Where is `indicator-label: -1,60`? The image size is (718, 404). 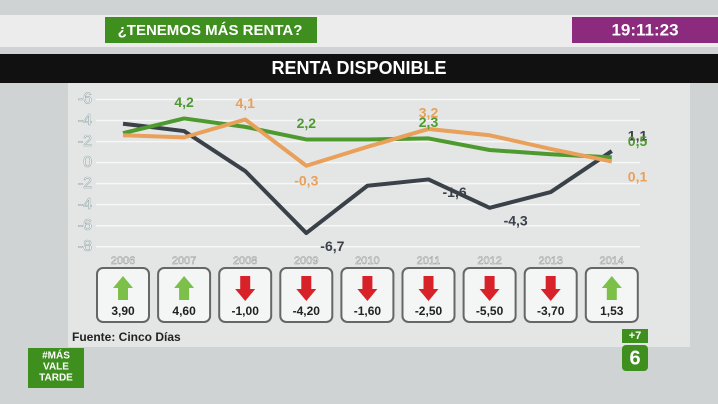 indicator-label: -1,60 is located at coordinates (368, 311).